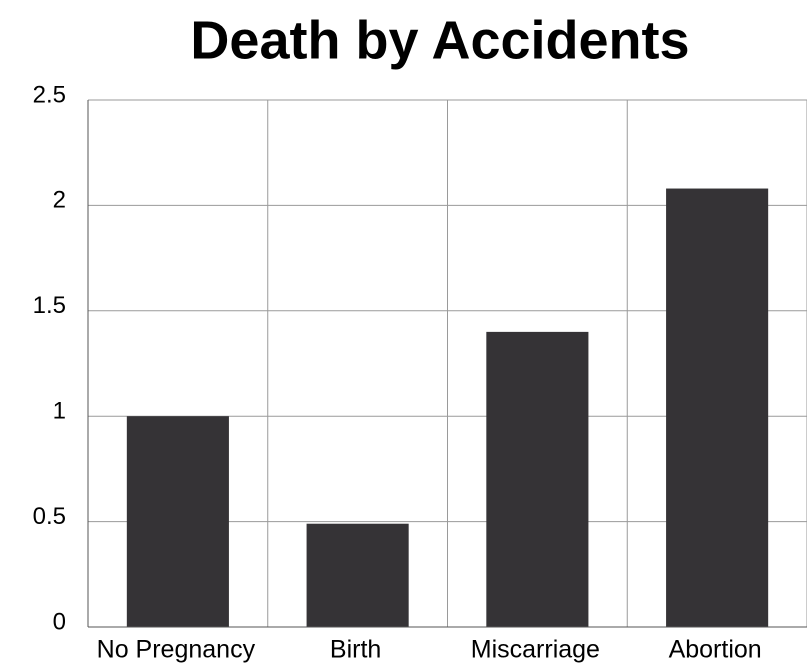  What do you see at coordinates (59, 621) in the screenshot?
I see `y-tick-label: 0` at bounding box center [59, 621].